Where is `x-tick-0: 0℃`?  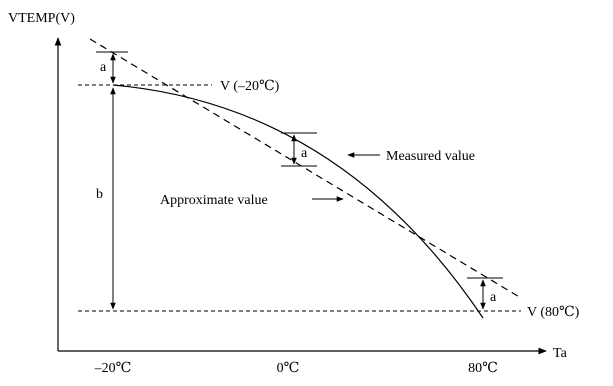 x-tick-0: 0℃ is located at coordinates (288, 368).